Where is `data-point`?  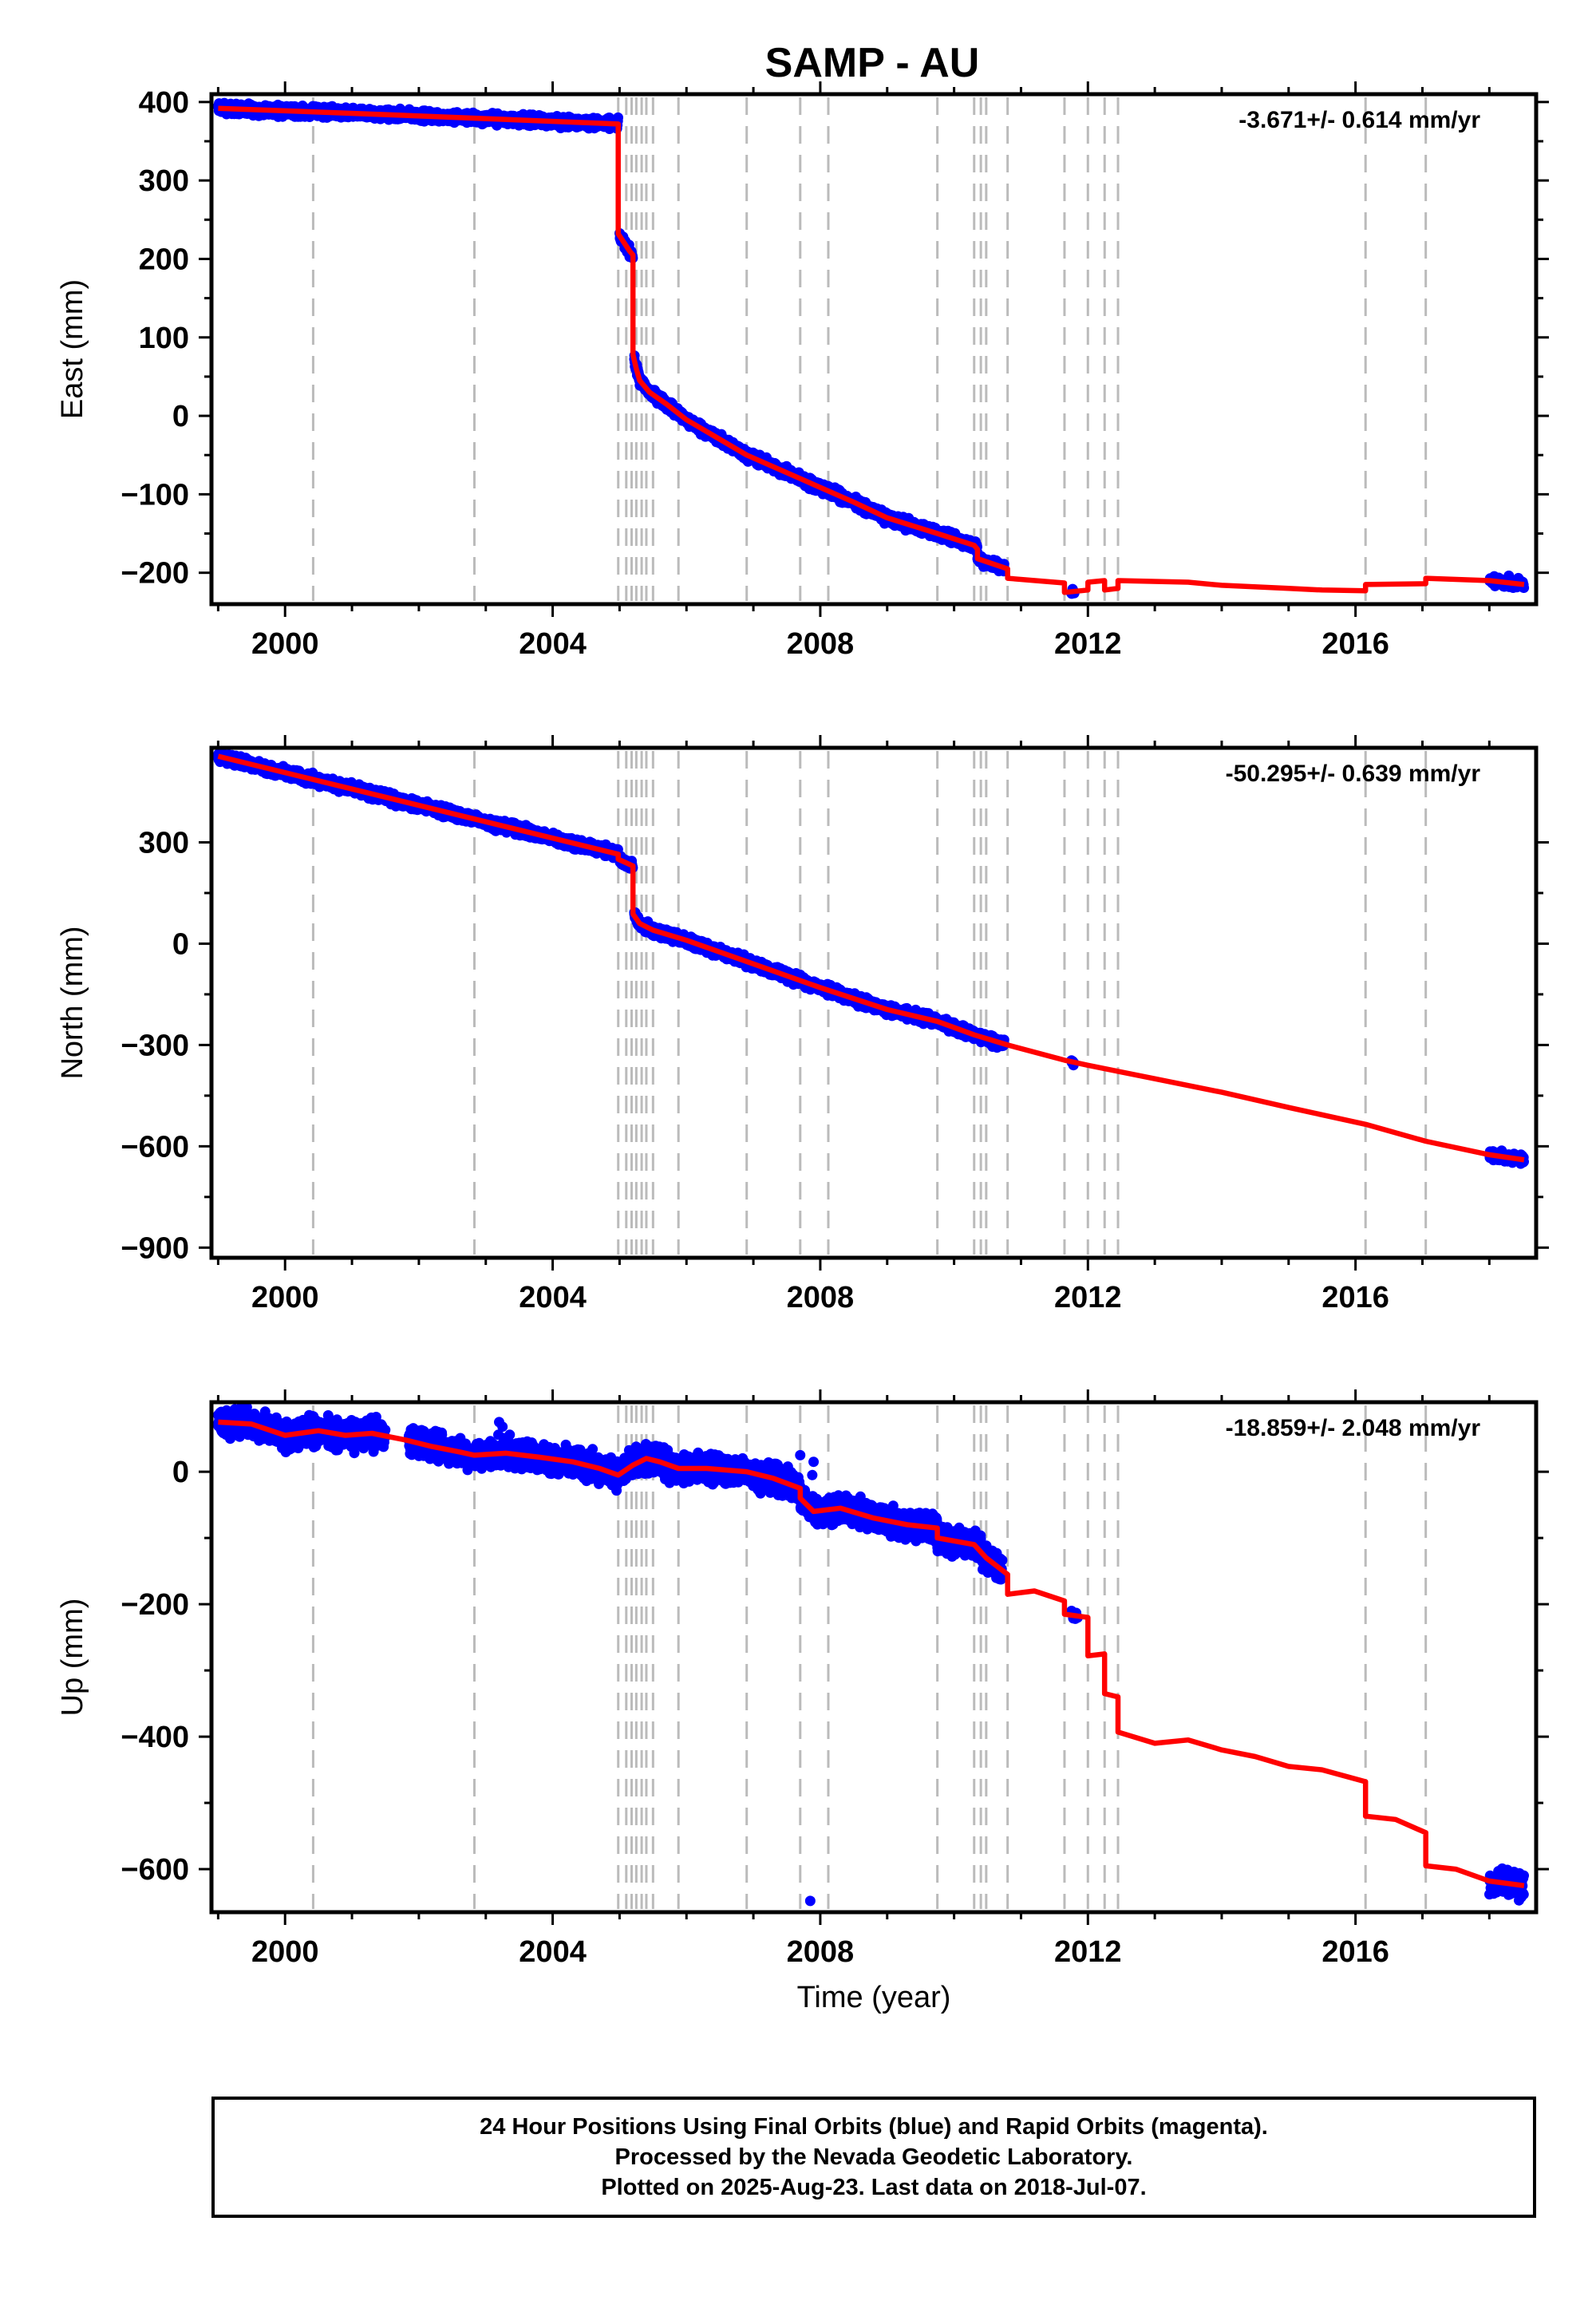
data-point is located at coordinates (618, 117).